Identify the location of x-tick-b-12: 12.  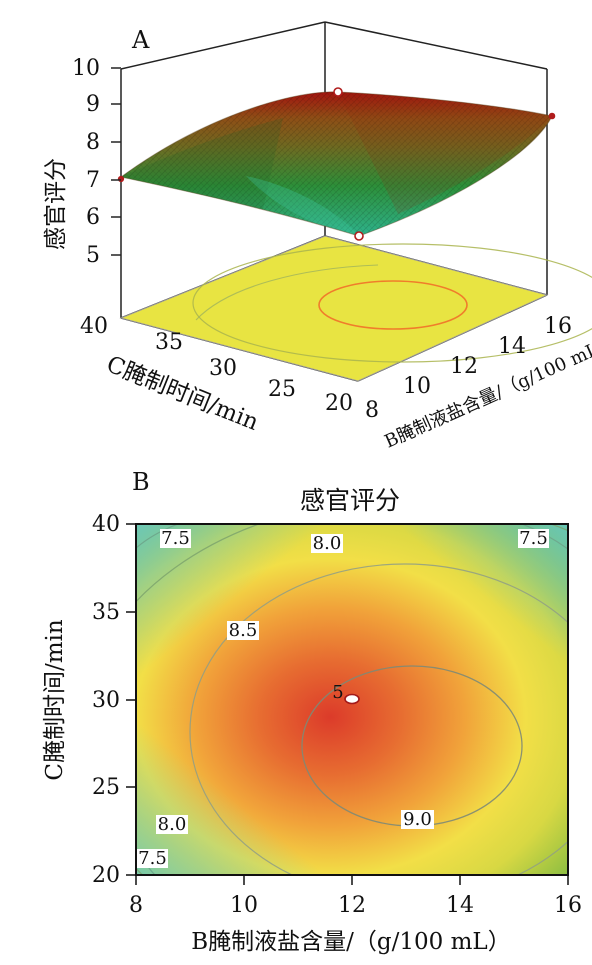
(352, 905).